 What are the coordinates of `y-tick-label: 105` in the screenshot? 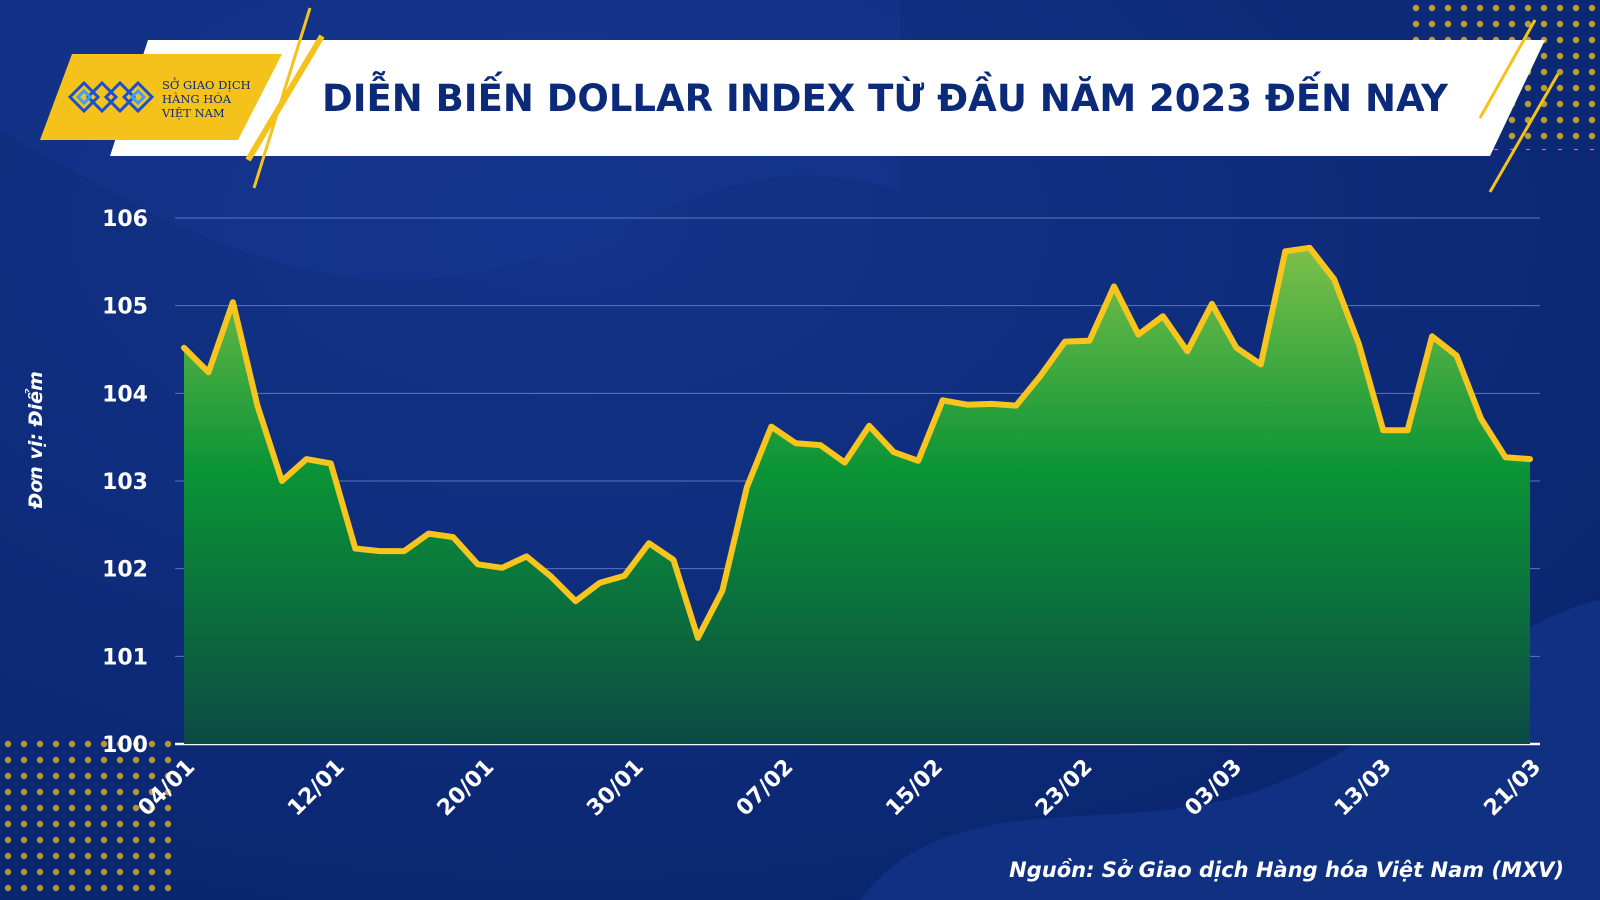 It's located at (125, 307).